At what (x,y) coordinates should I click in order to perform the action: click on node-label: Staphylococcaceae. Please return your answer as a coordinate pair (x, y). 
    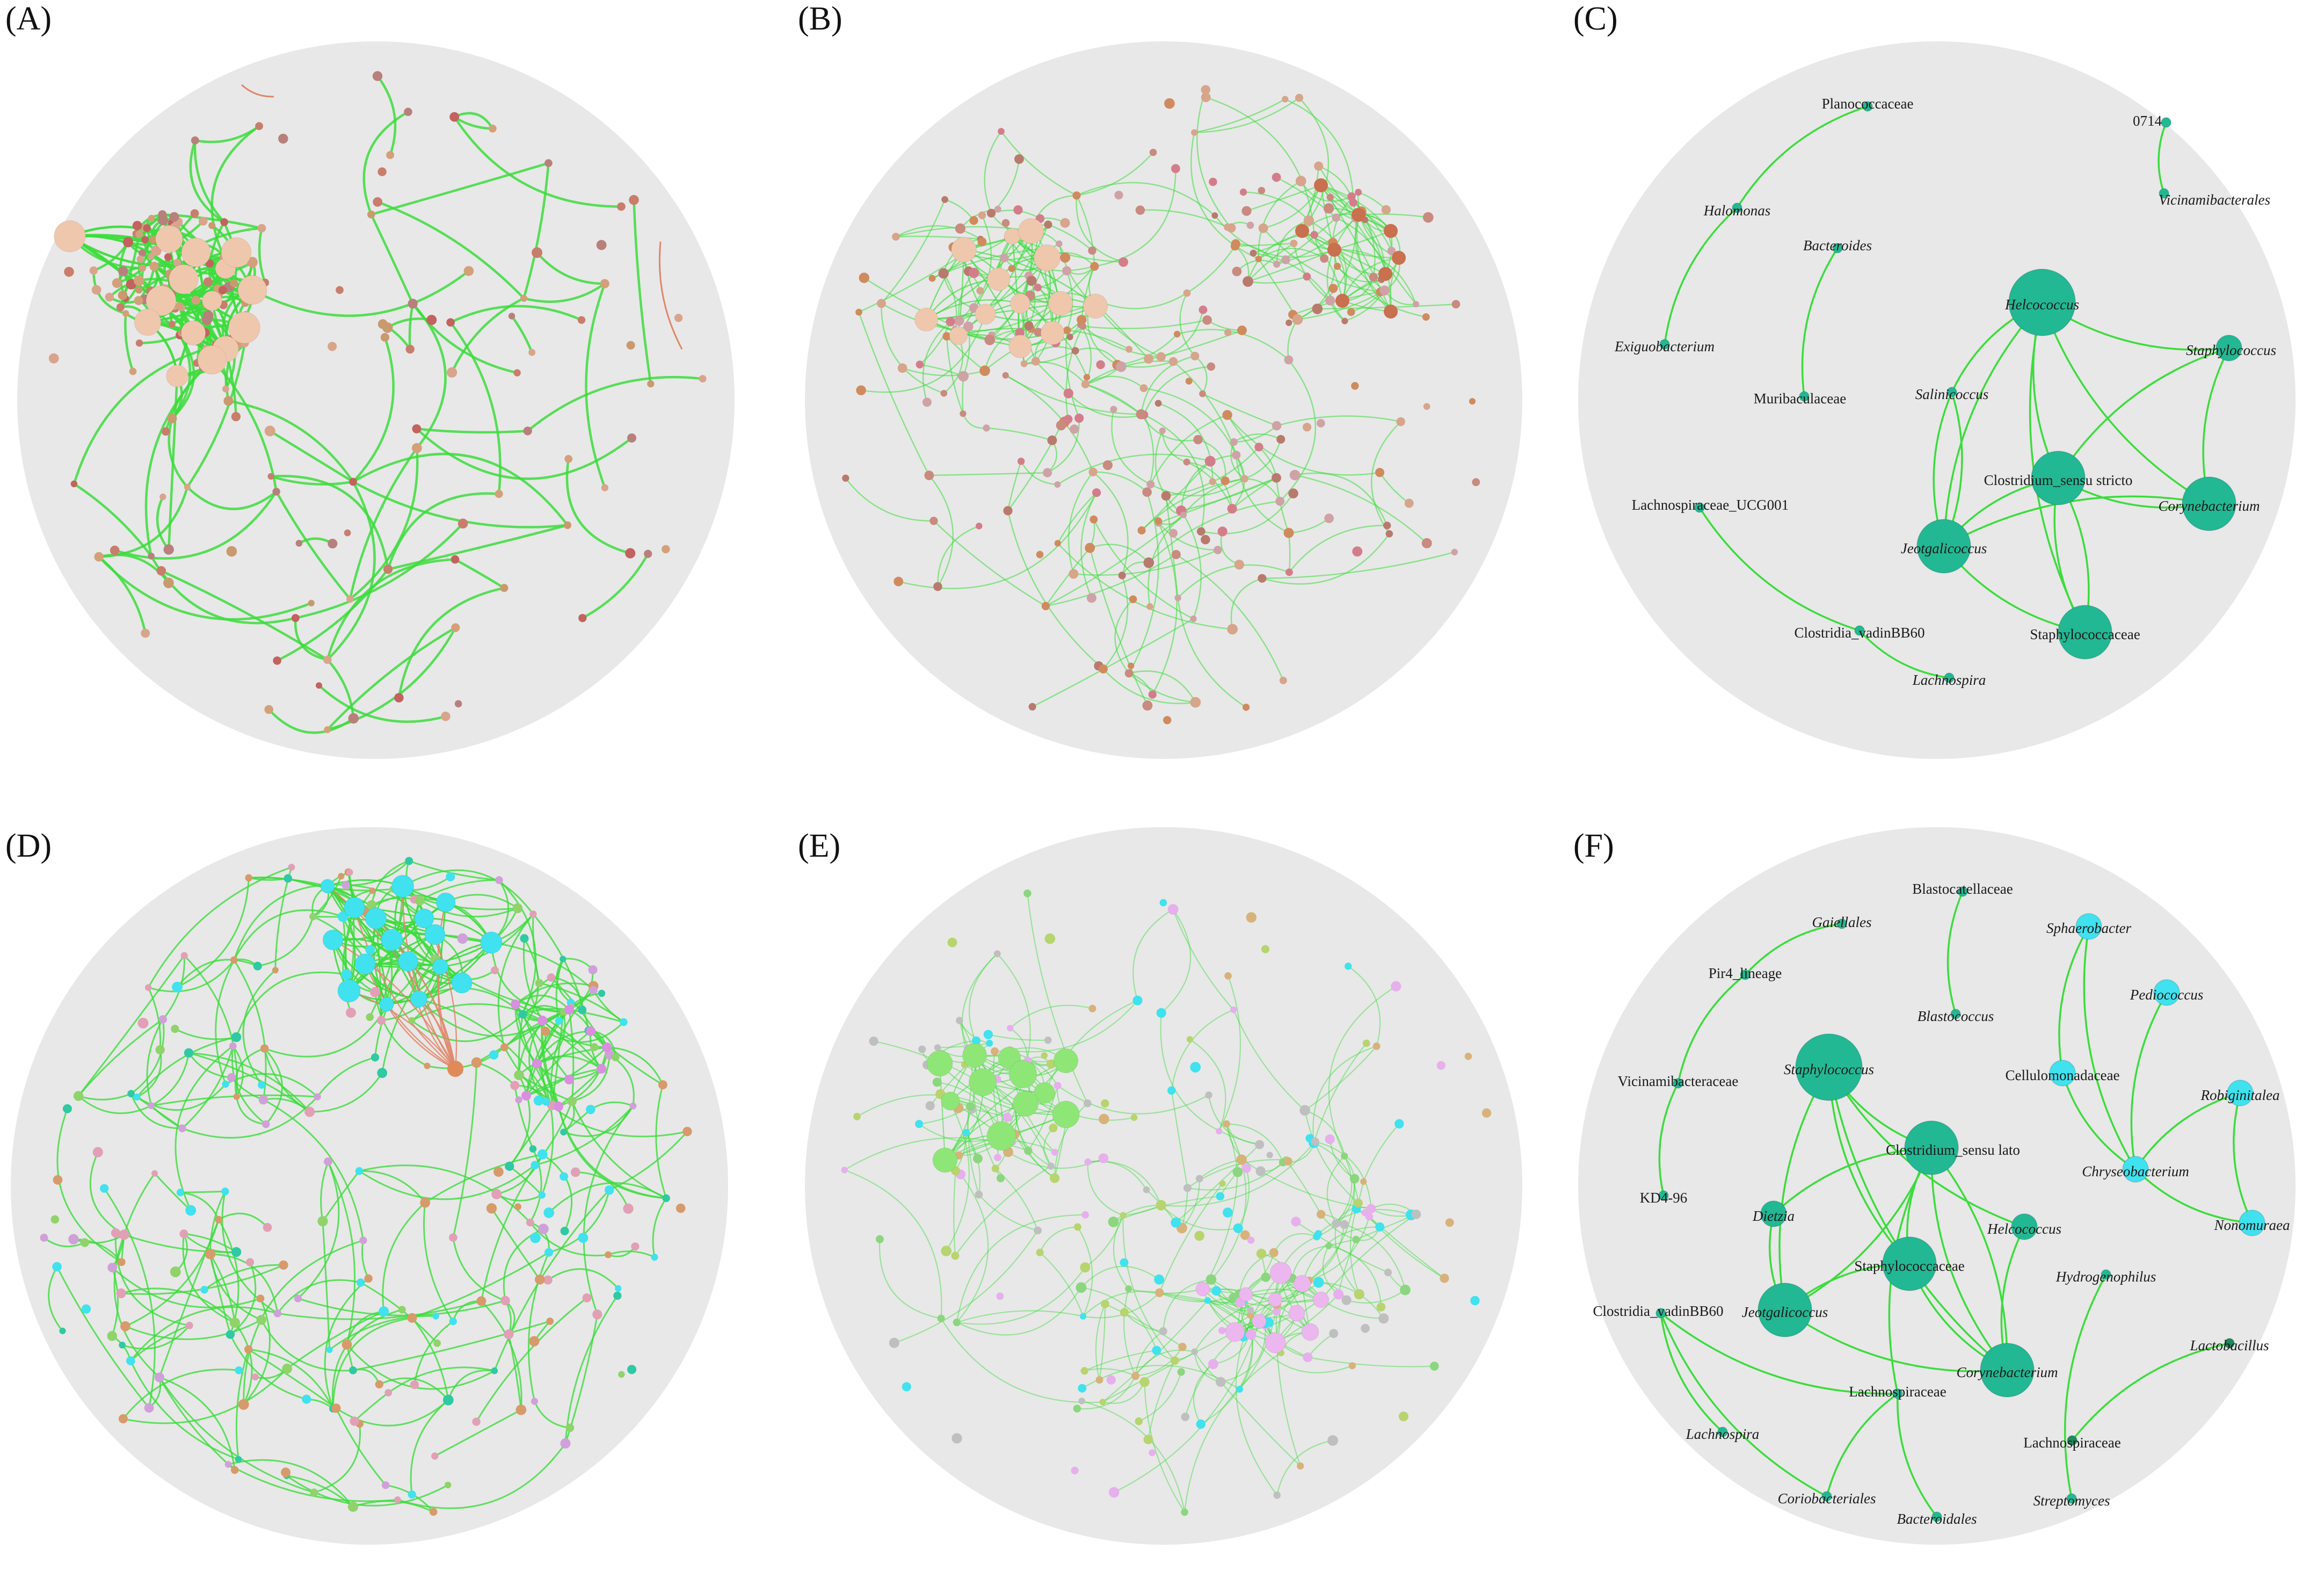
    Looking at the image, I should click on (1909, 1266).